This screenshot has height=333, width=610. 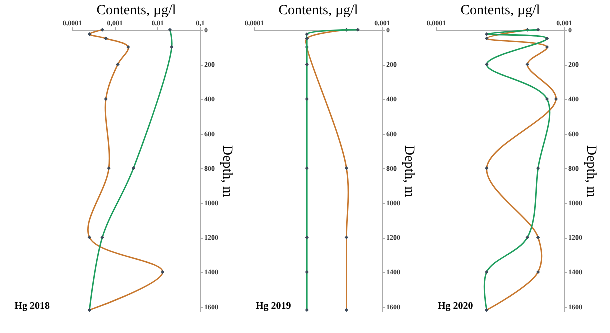 I want to click on annotation: Hg 2019, so click(x=274, y=306).